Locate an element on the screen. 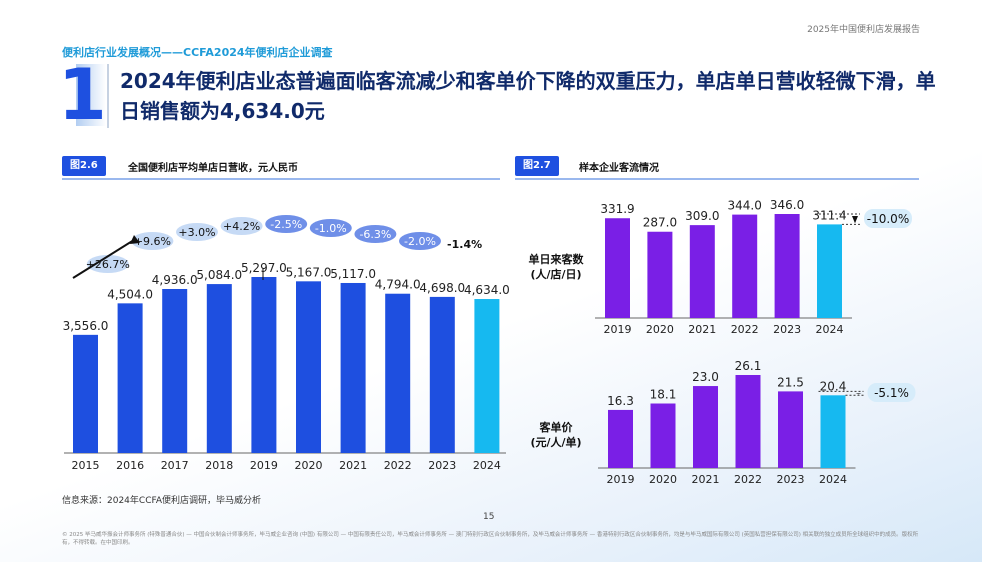  visitors-year-label: 2022 is located at coordinates (745, 329).